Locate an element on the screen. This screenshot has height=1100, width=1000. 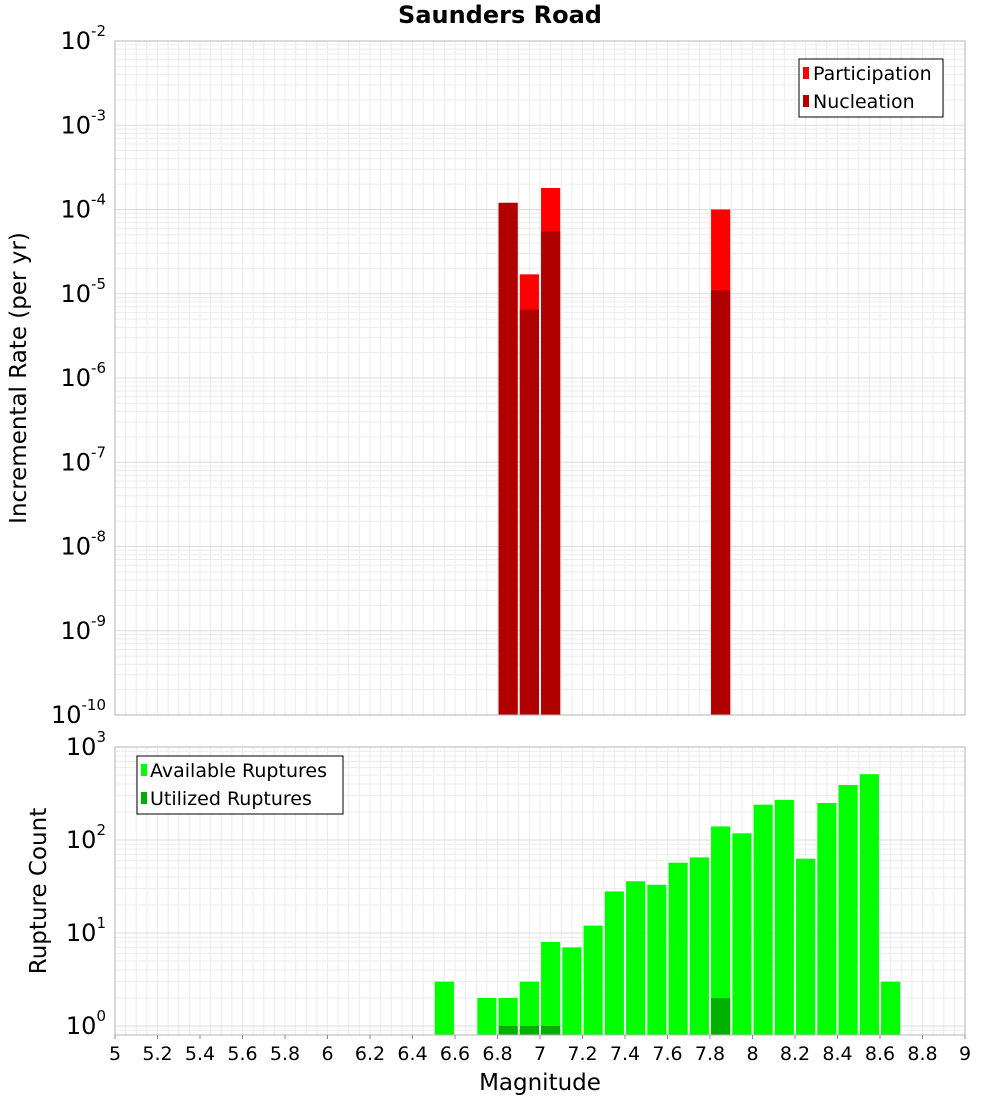
legend-swatch-participation is located at coordinates (806, 73).